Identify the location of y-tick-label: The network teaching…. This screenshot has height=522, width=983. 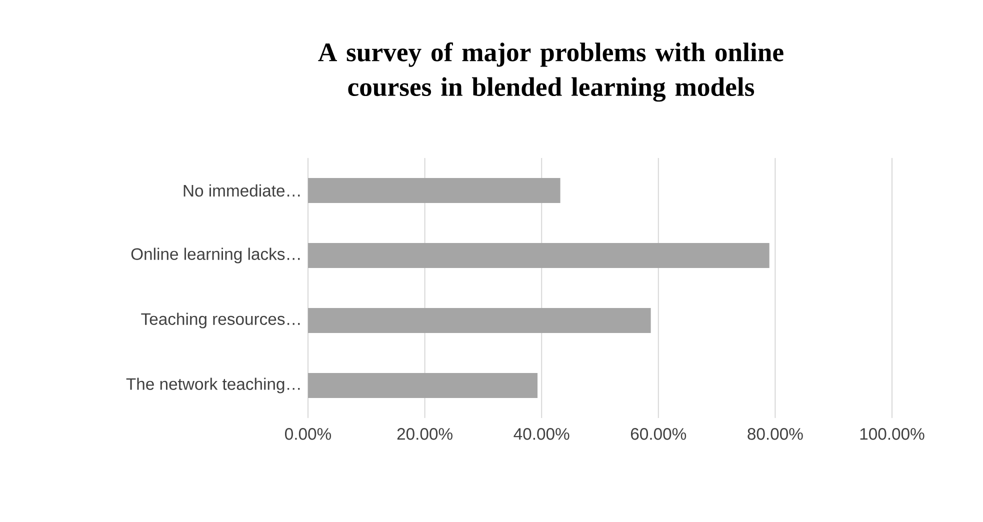
(213, 386).